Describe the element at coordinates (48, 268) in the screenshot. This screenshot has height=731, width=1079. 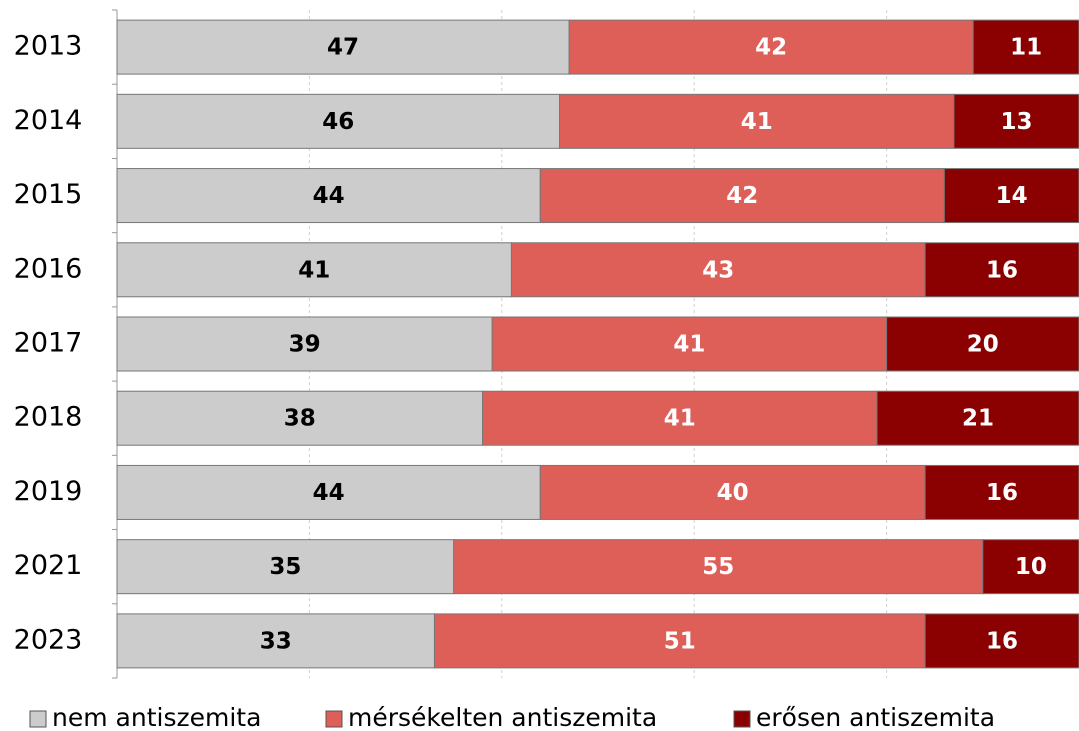
I see `y-tick-label: 2016` at that location.